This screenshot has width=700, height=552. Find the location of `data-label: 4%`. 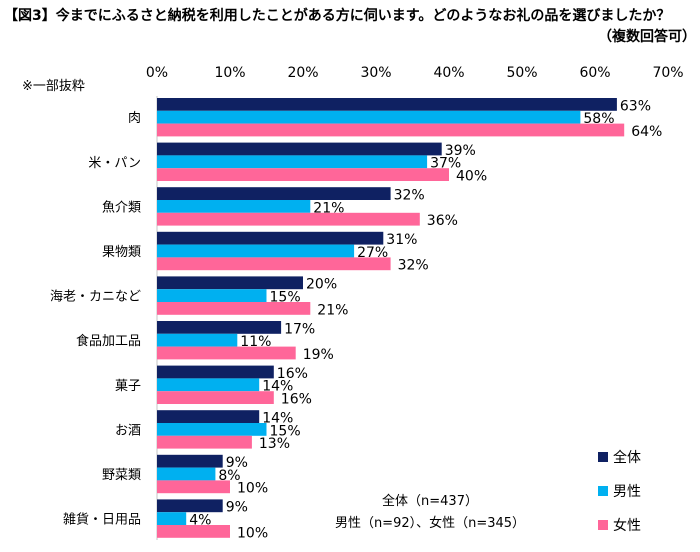

data-label: 4% is located at coordinates (200, 521).